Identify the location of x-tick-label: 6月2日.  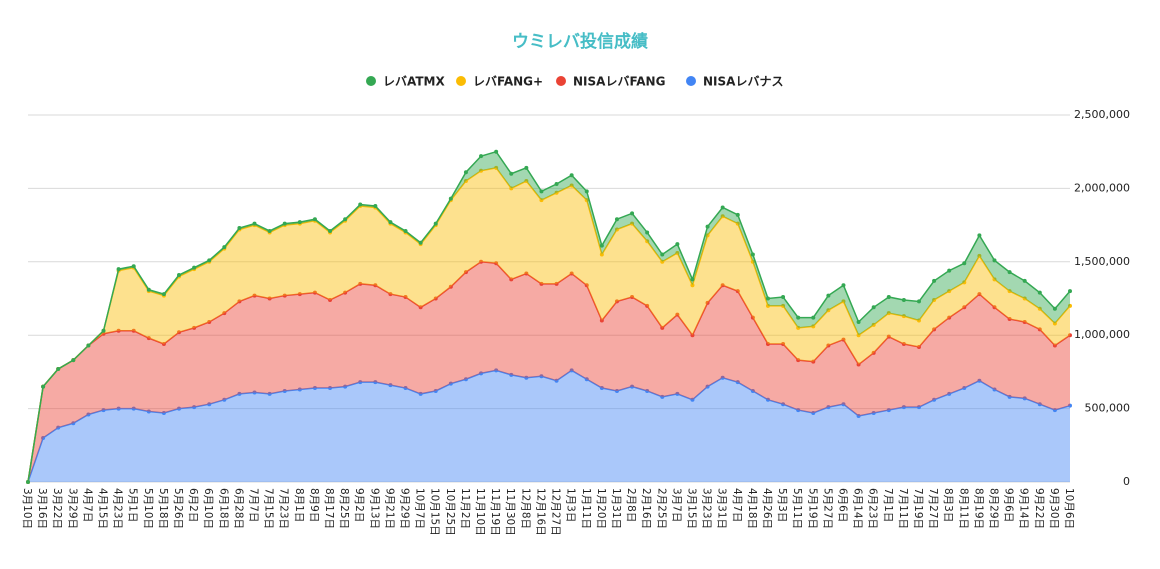
(193, 505).